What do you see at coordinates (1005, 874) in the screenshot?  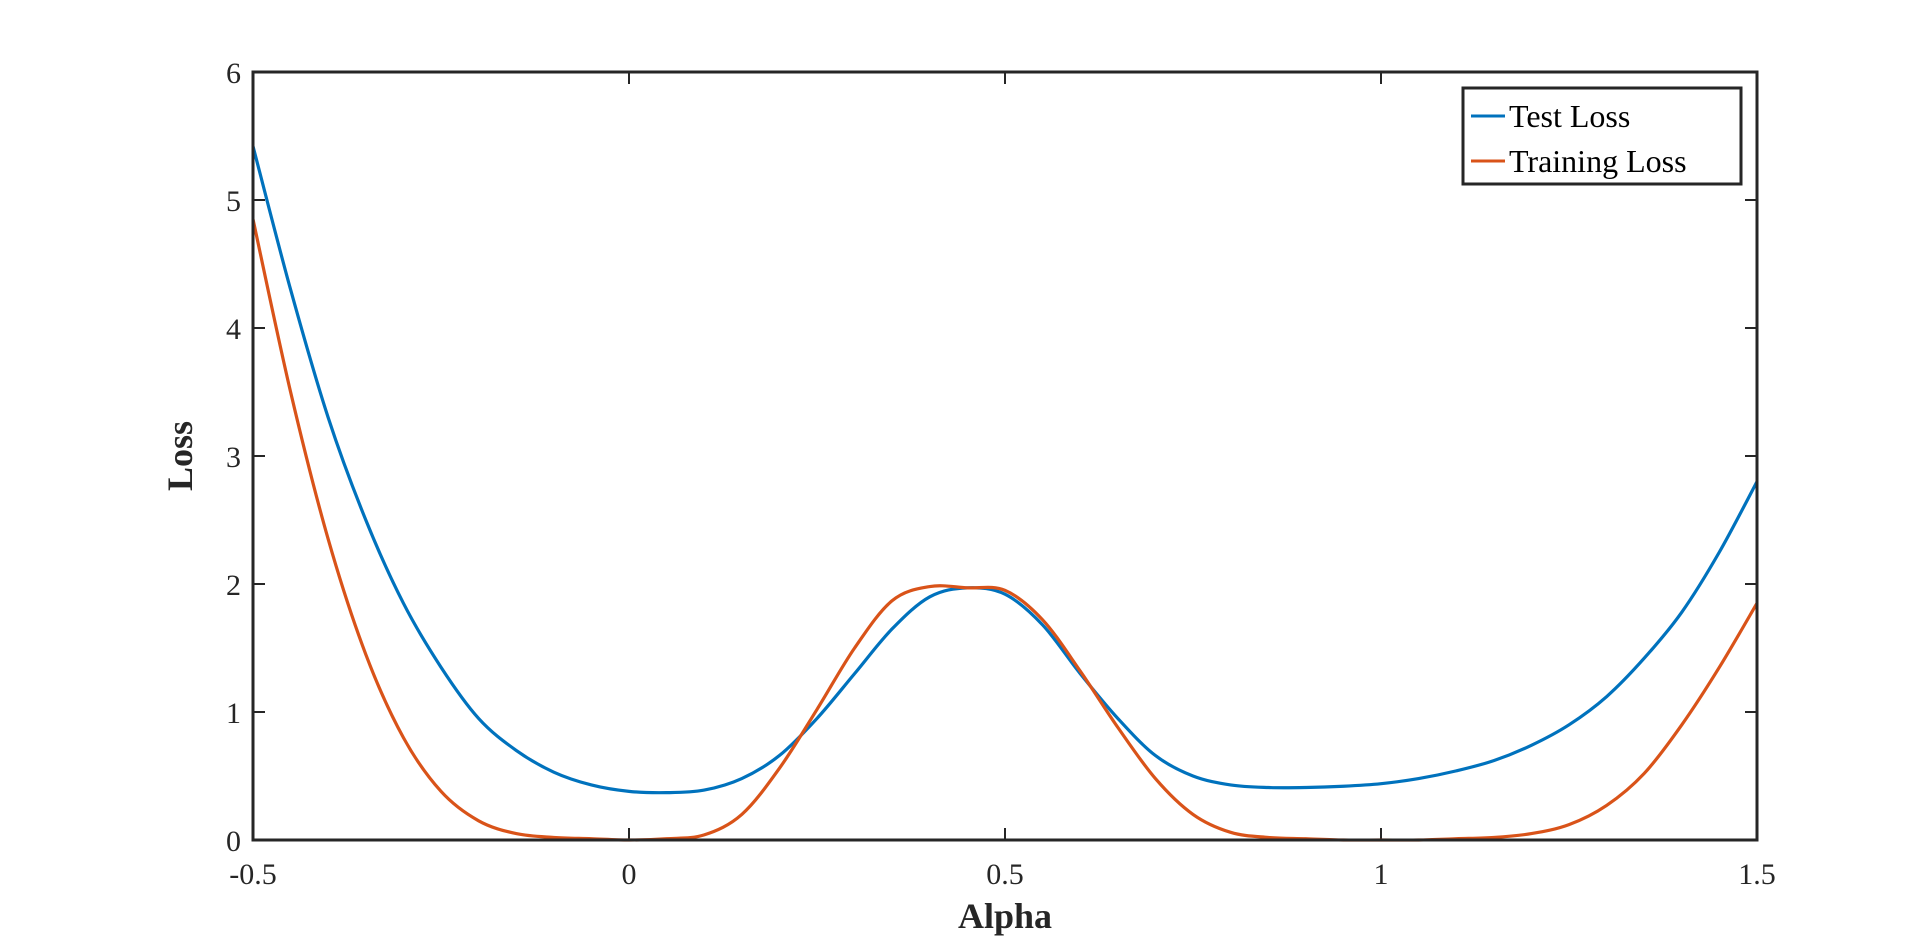 I see `x-tick-label: 0.5` at bounding box center [1005, 874].